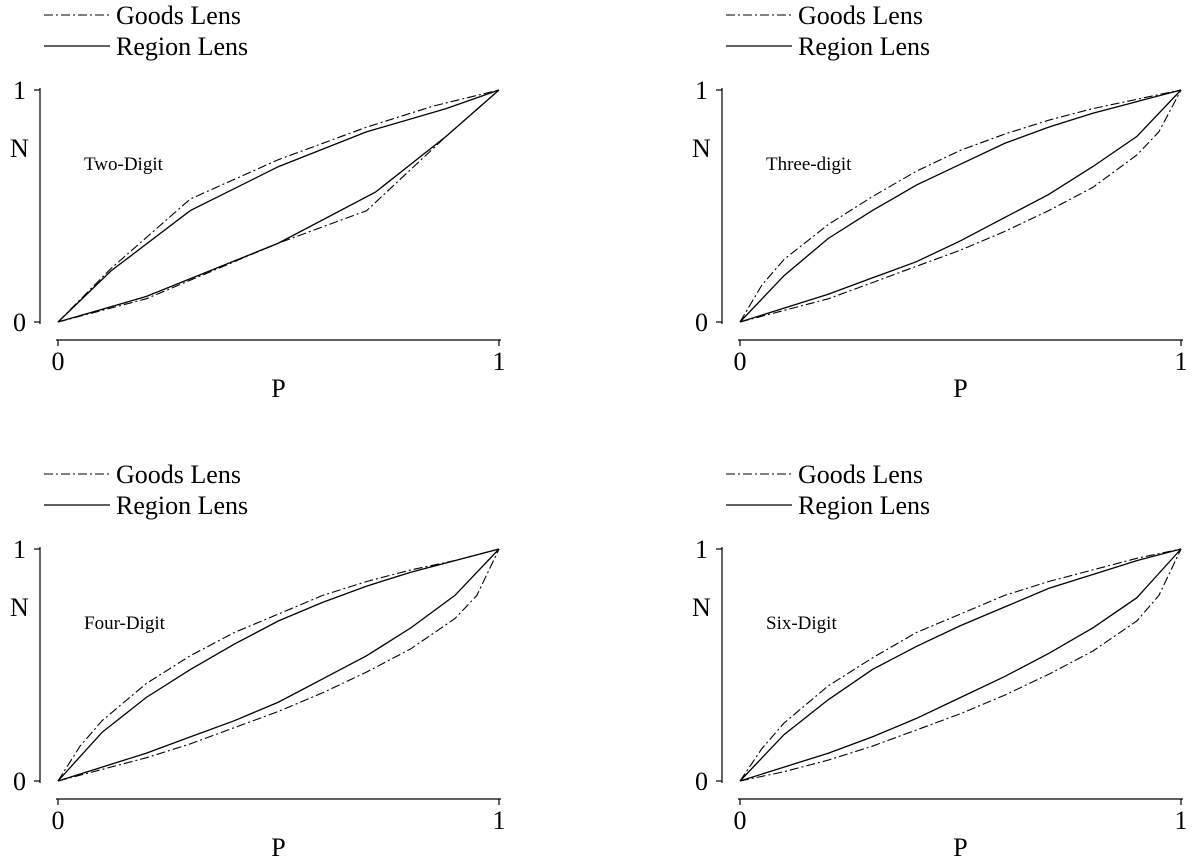 The height and width of the screenshot is (865, 1200). I want to click on panel-label: Four-Digit, so click(125, 623).